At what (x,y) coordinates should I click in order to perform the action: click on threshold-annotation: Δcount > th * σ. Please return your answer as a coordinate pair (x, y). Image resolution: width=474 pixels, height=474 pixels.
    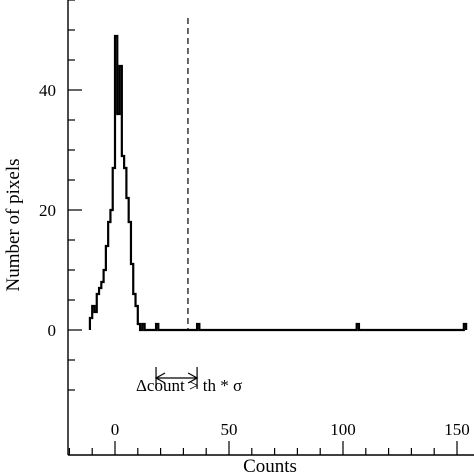
    Looking at the image, I should click on (189, 385).